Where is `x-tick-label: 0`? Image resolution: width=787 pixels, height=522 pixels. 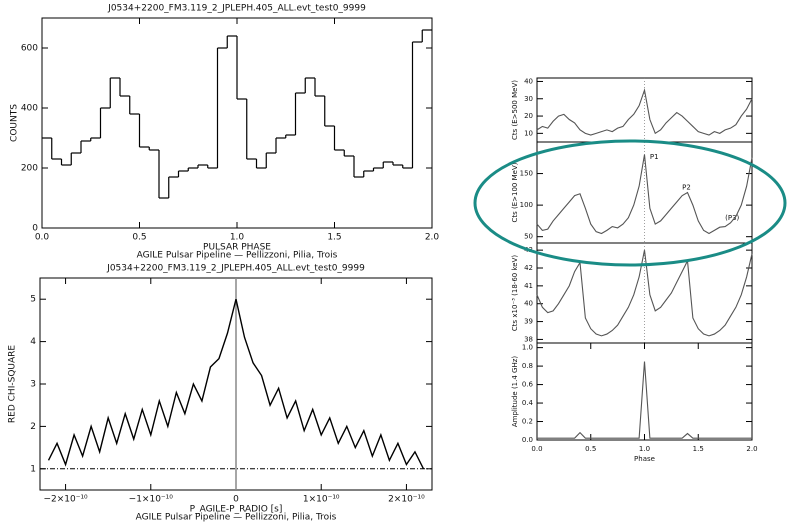 x-tick-label: 0 is located at coordinates (236, 500).